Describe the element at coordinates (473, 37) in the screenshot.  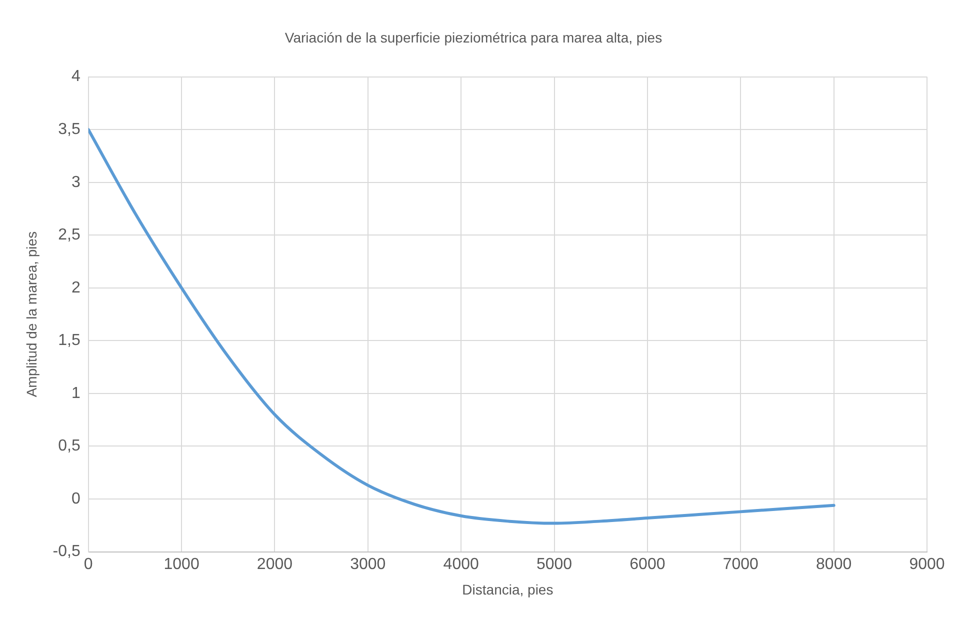
I see `chart-title: Variación de la superficie pieziométrica para marea alta, pies` at that location.